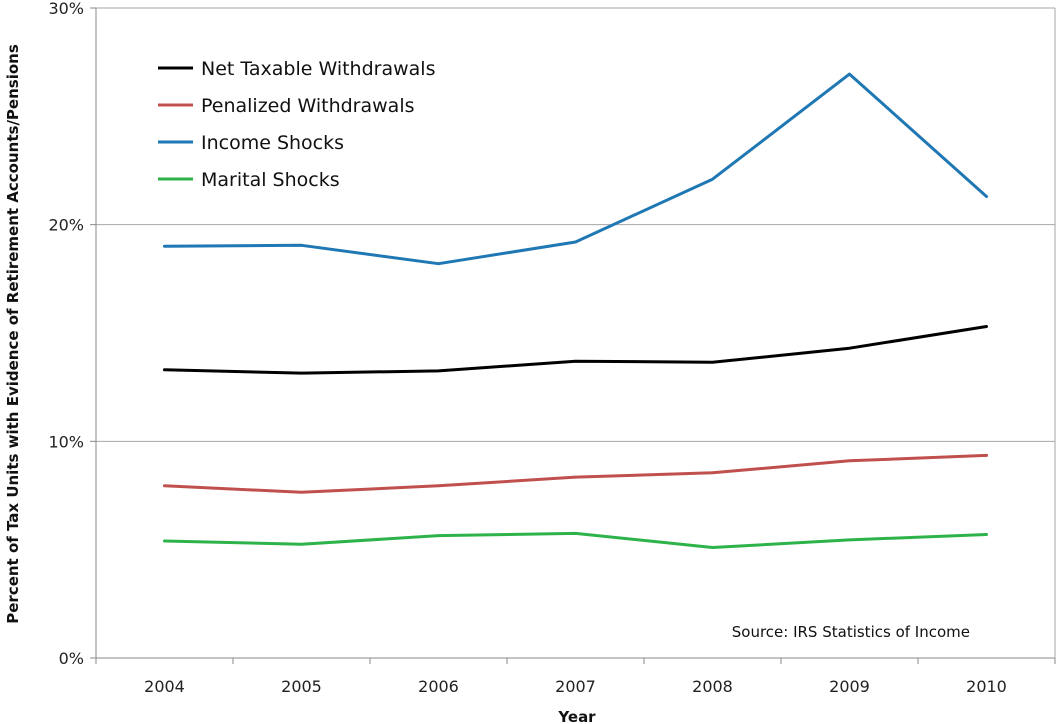 The image size is (1056, 724). I want to click on data-point-net-taxable-withdrawals-2007, so click(575, 361).